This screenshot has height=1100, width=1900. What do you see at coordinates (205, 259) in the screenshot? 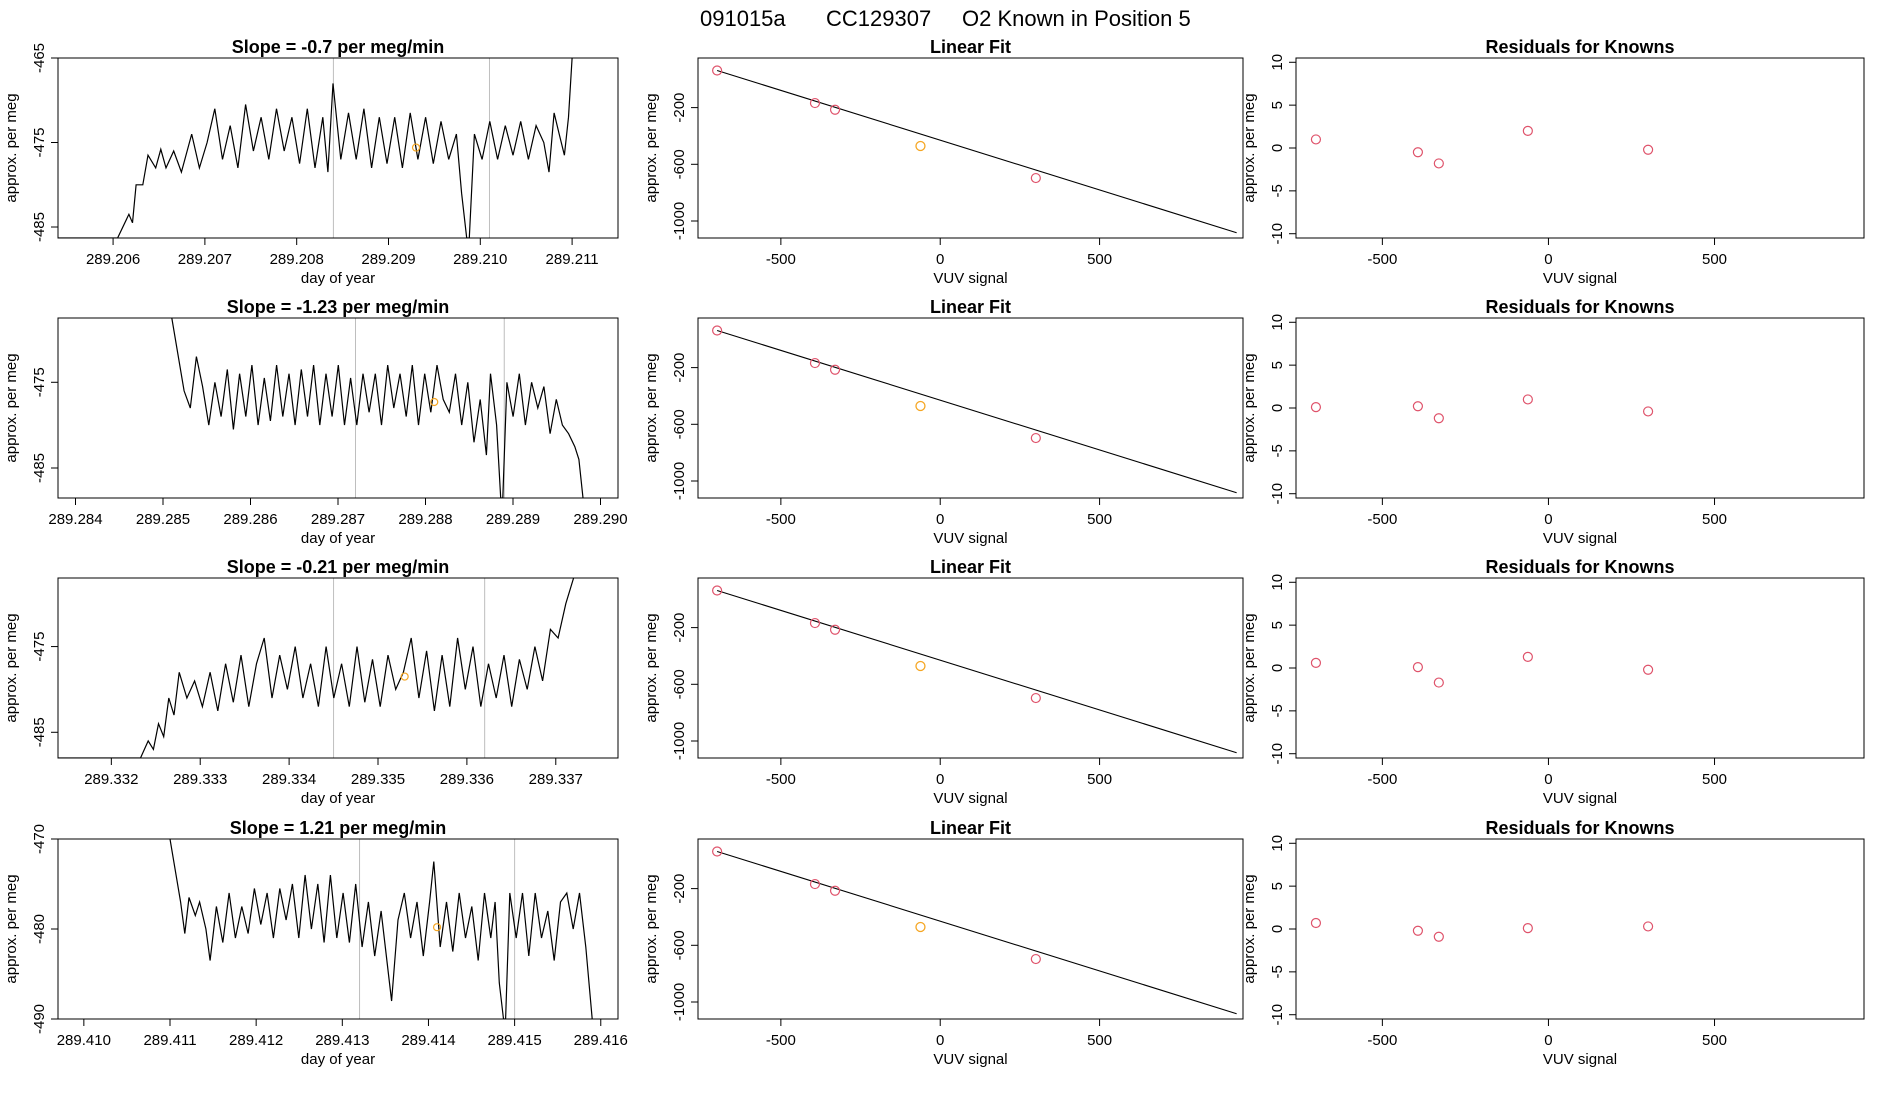
I see `x-tick-label: 289.207` at bounding box center [205, 259].